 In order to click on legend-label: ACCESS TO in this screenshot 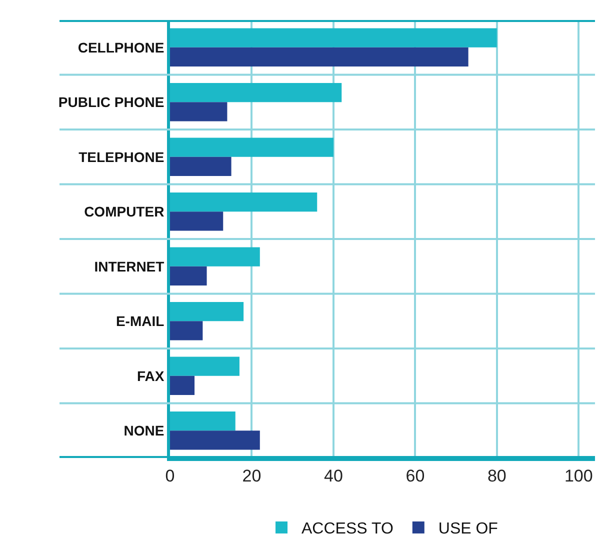, I will do `click(348, 529)`.